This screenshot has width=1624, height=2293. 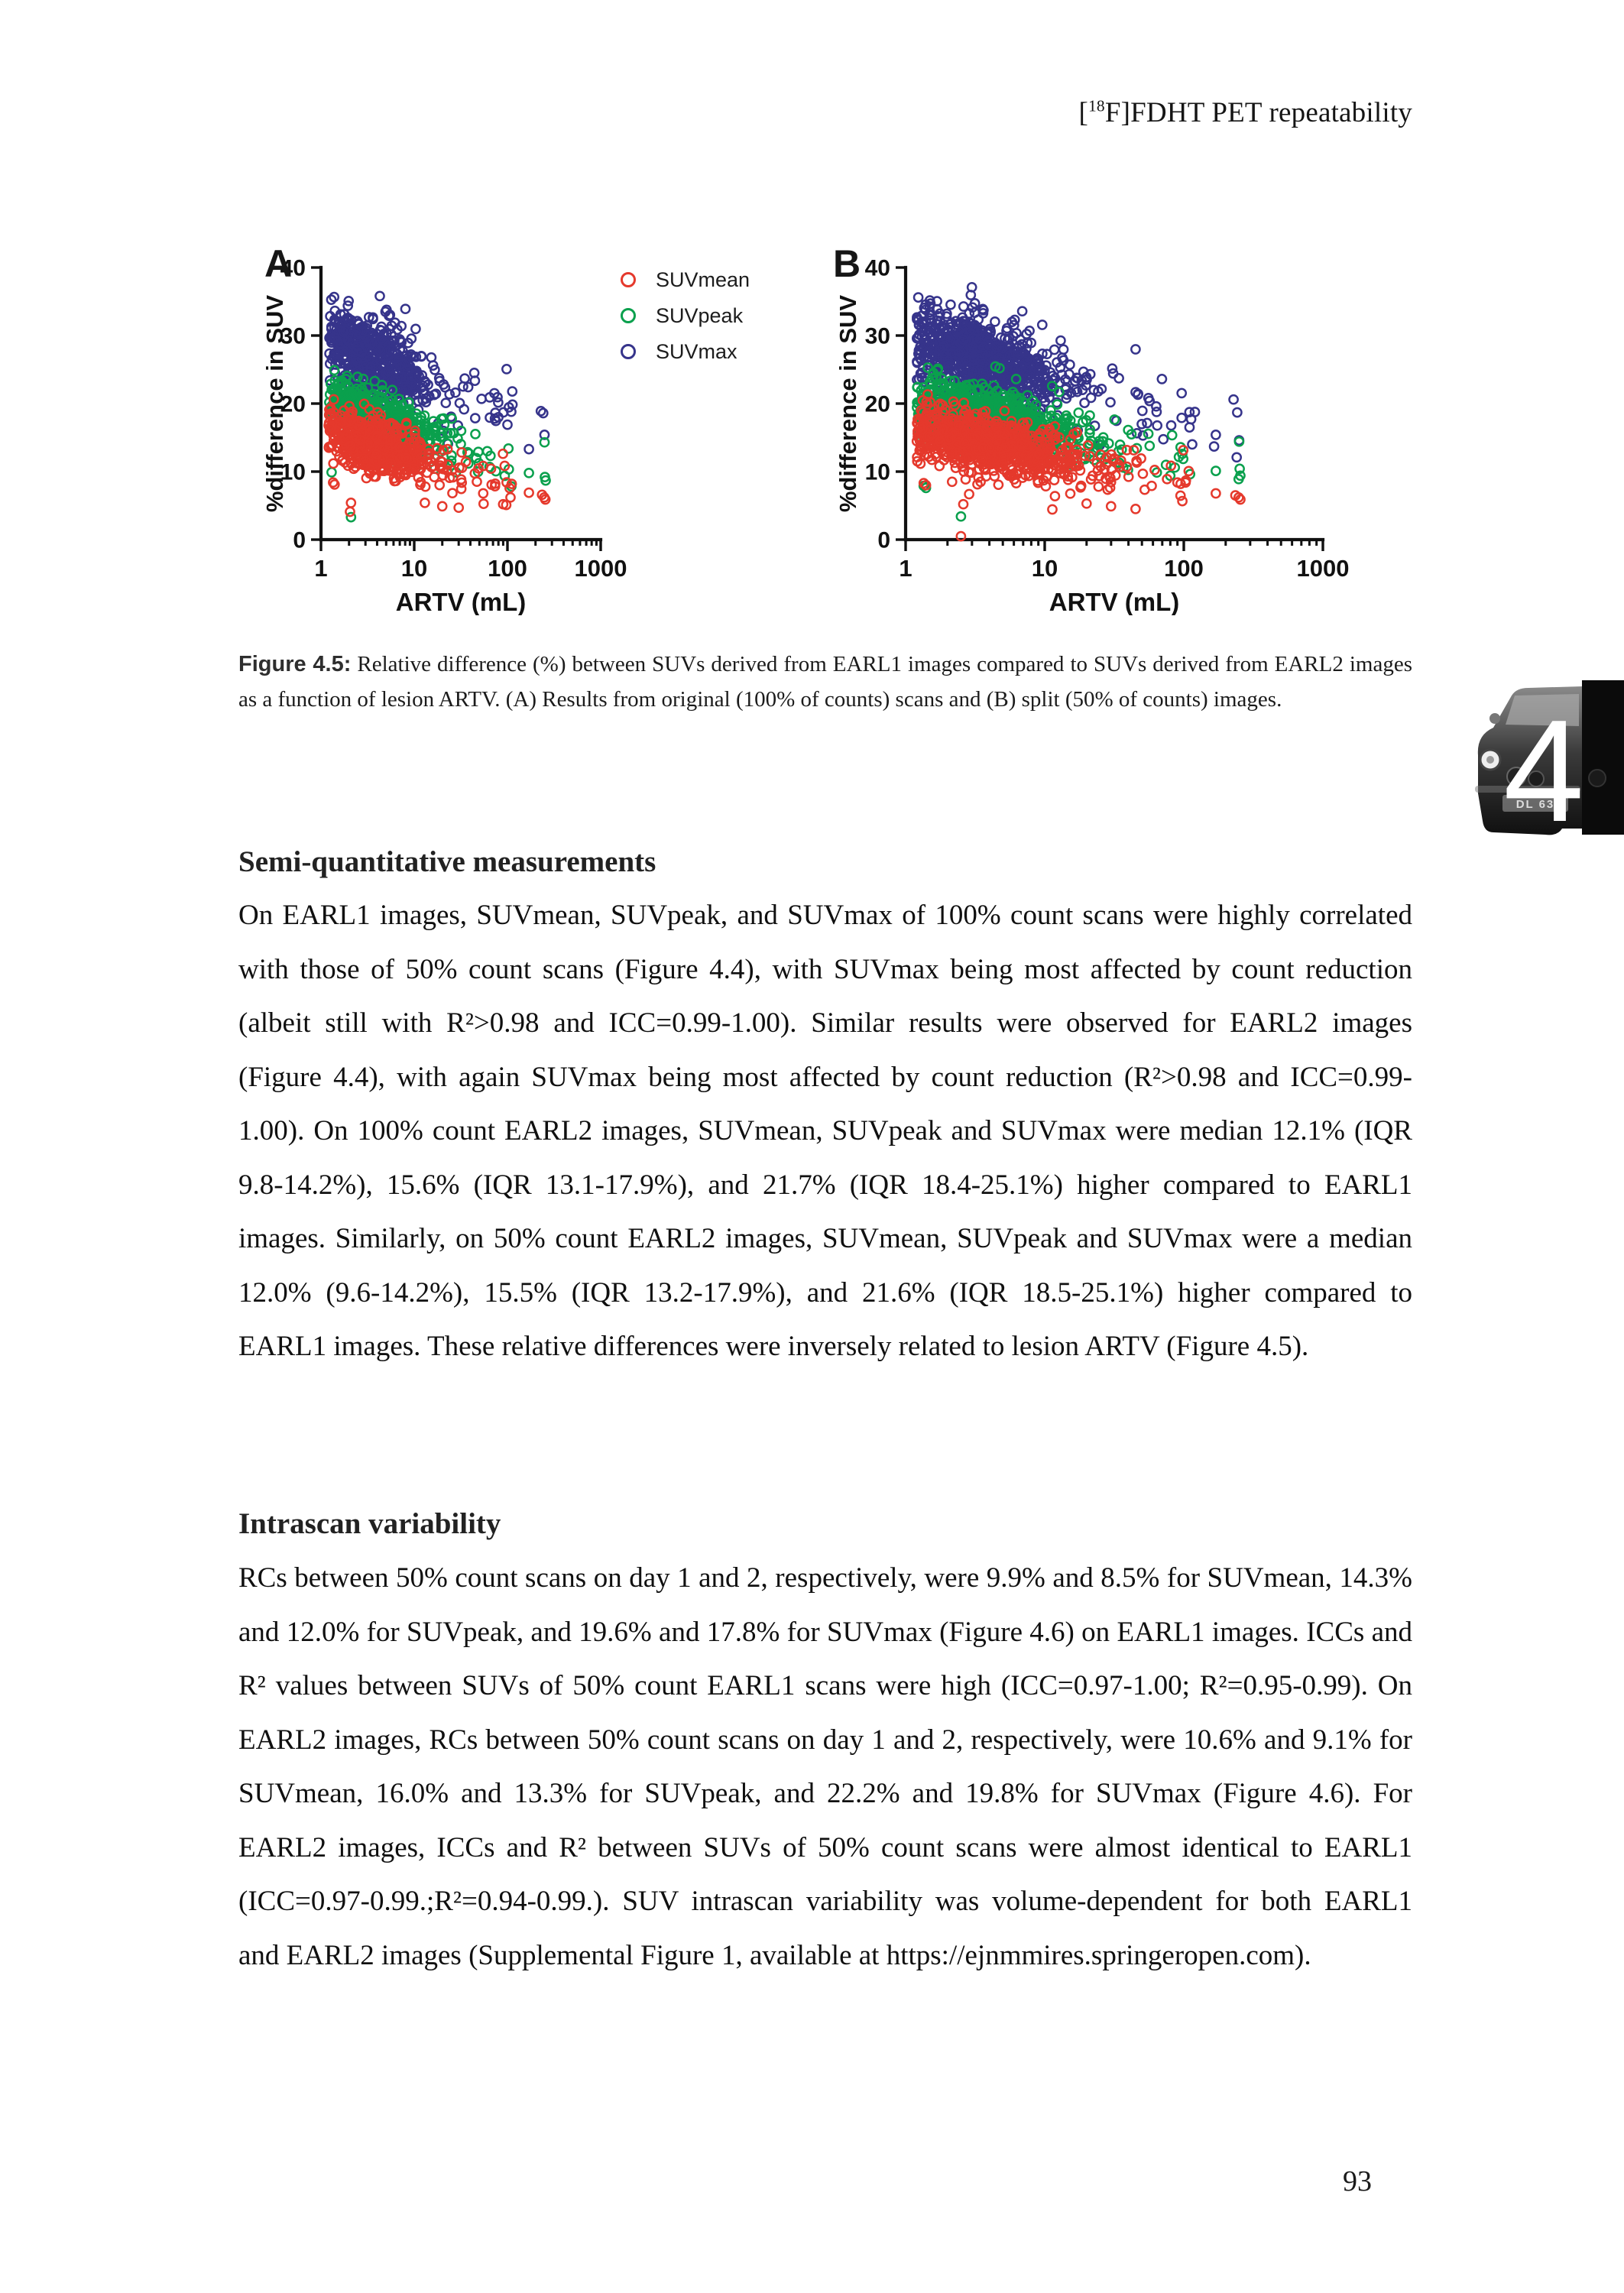 I want to click on page-number: 93, so click(x=1357, y=2181).